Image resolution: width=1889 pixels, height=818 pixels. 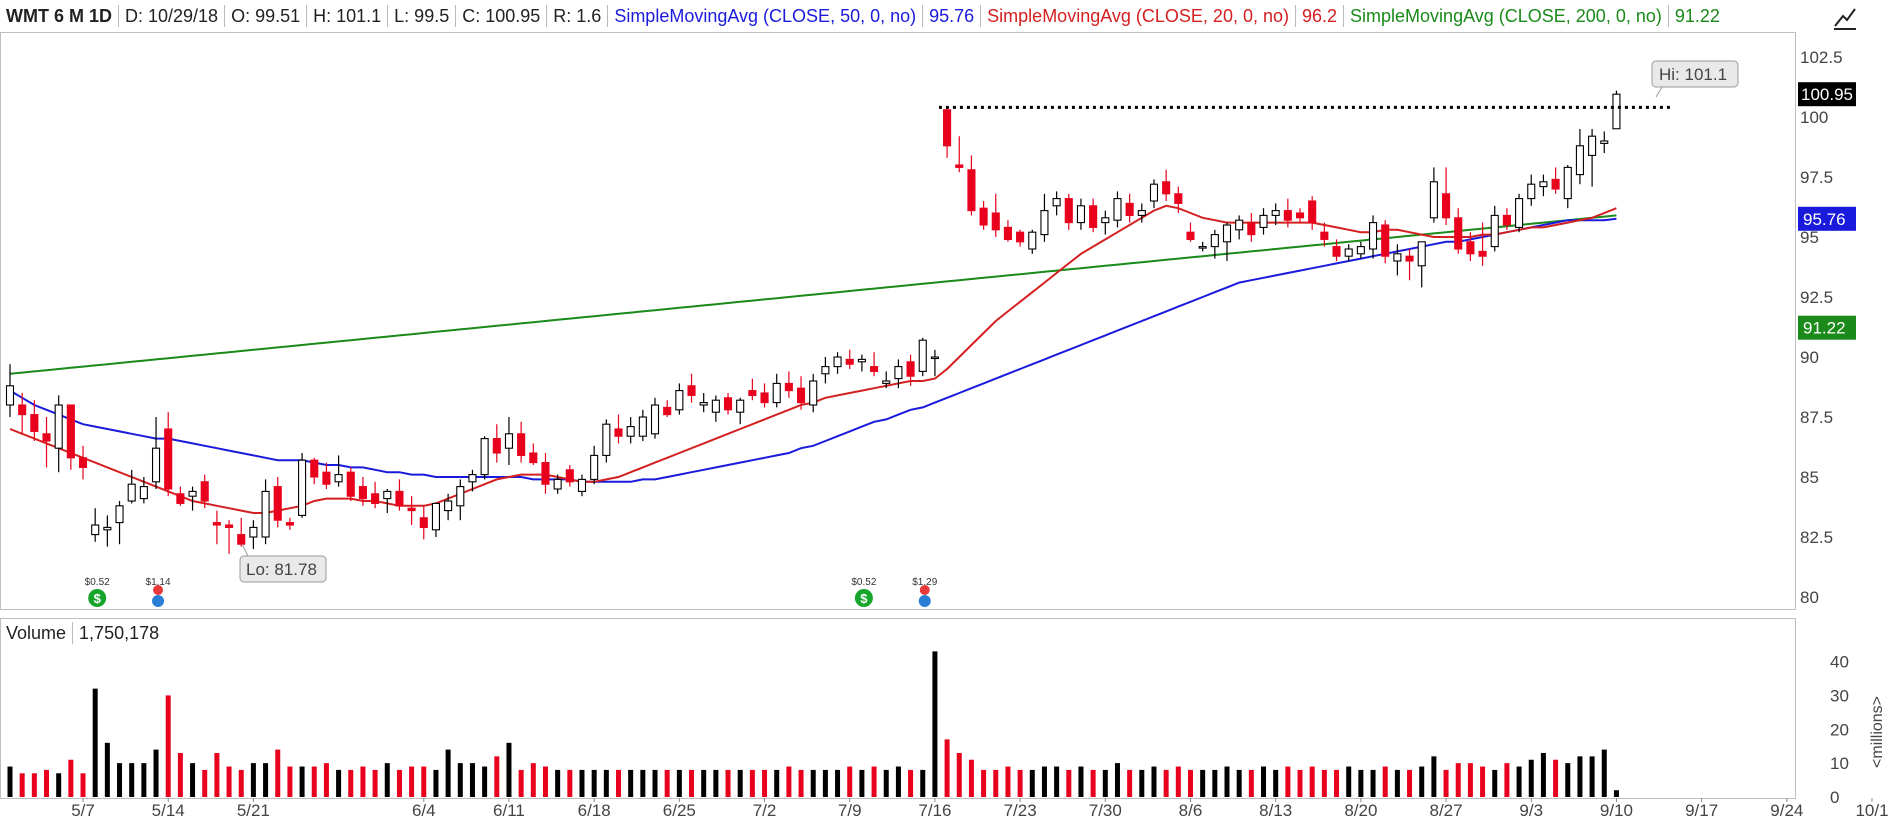 I want to click on sma50-study-label: SimpleMovingAvg (CLOSE, 50, 0, no), so click(x=766, y=16).